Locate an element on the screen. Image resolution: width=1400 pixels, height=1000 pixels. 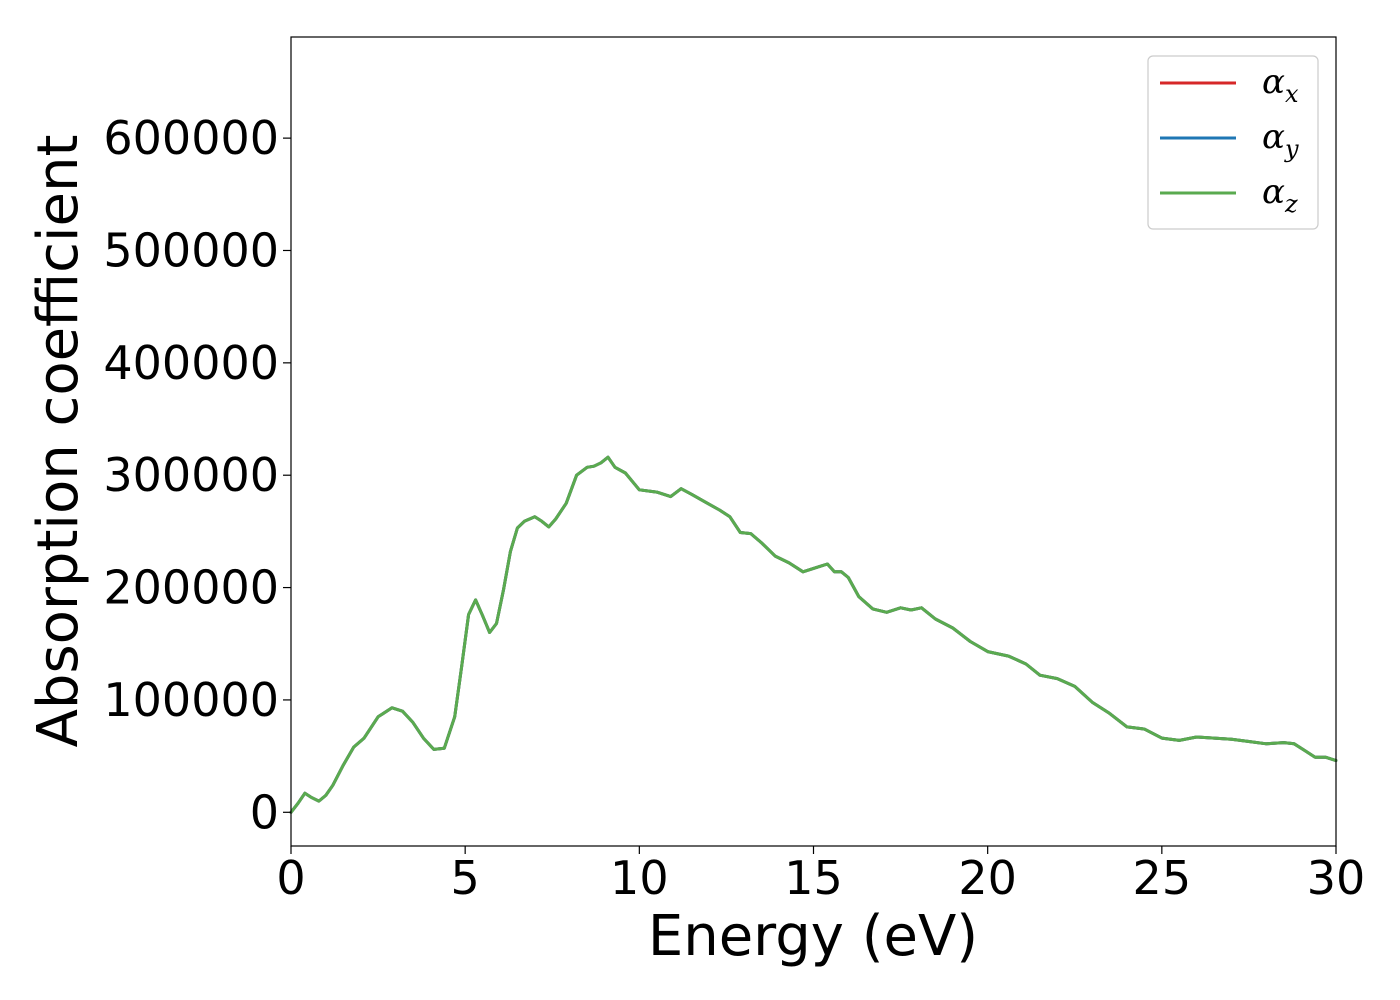
x-tick-label: 25 is located at coordinates (1162, 878).